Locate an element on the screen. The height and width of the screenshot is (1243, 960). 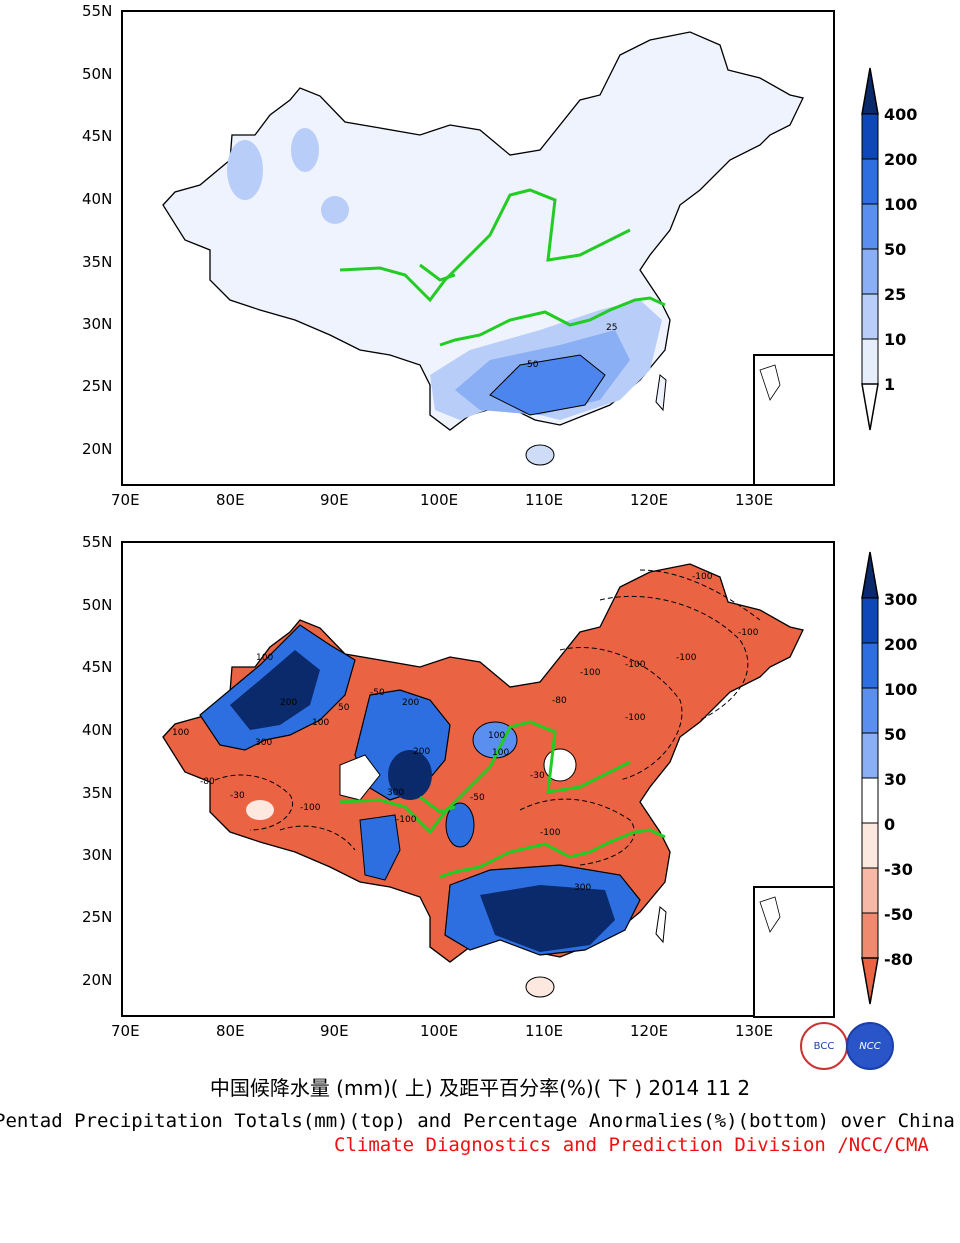
colorbar-label: 1 is located at coordinates (889, 384).